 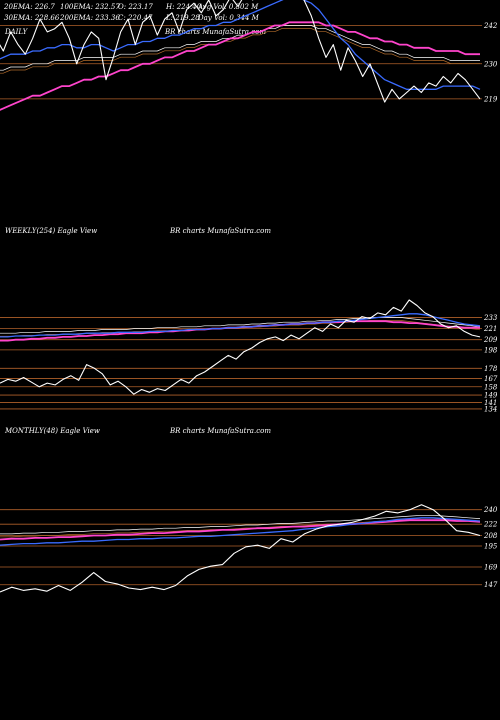 I want to click on monthly-level-label: 222, so click(x=490, y=525).